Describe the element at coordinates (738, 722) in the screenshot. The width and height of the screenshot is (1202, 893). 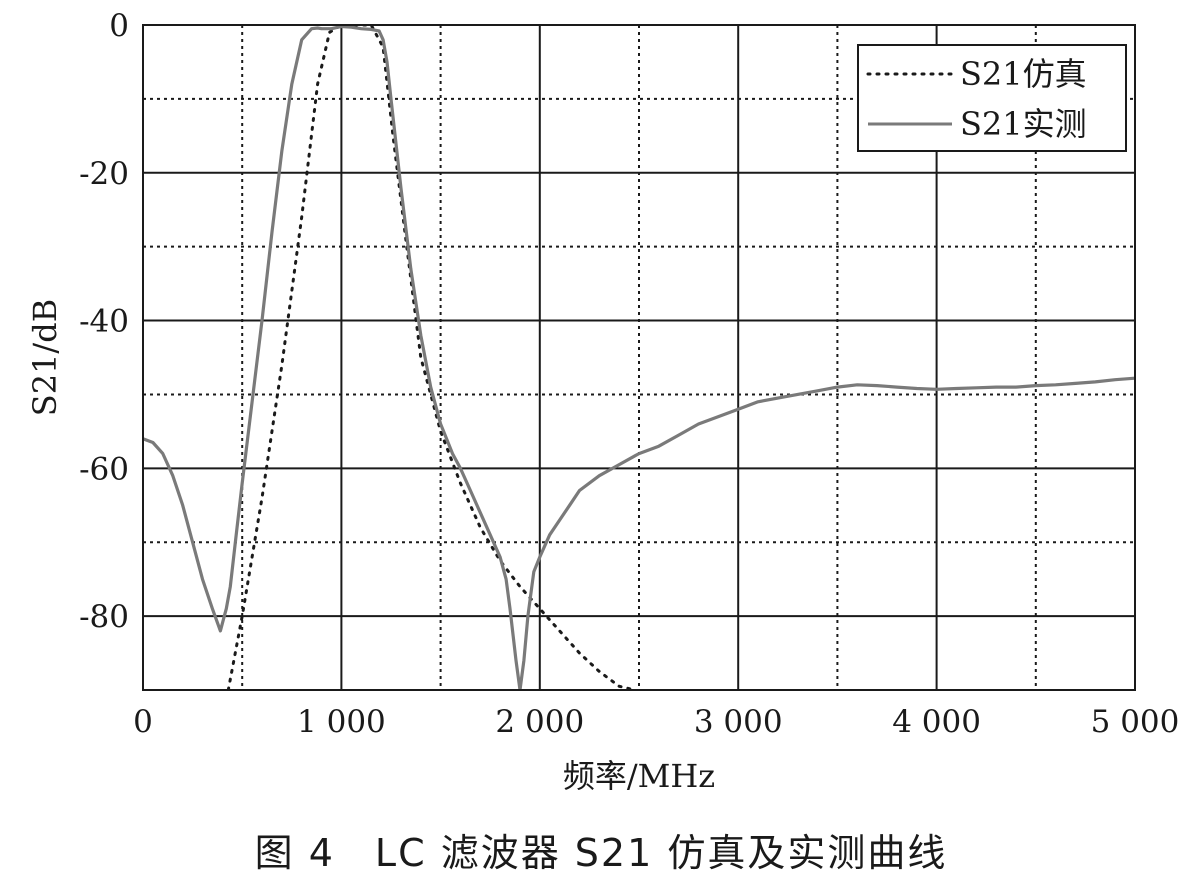
I see `x-tick-label: 3 000` at that location.